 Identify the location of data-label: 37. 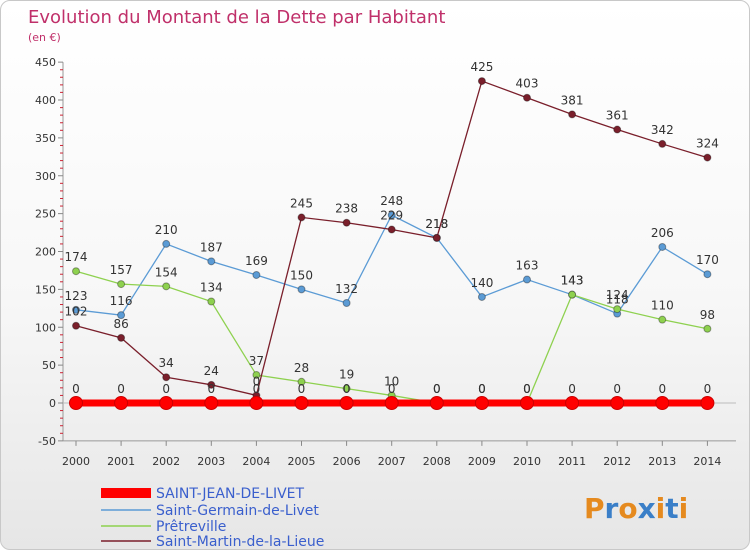
(256, 361).